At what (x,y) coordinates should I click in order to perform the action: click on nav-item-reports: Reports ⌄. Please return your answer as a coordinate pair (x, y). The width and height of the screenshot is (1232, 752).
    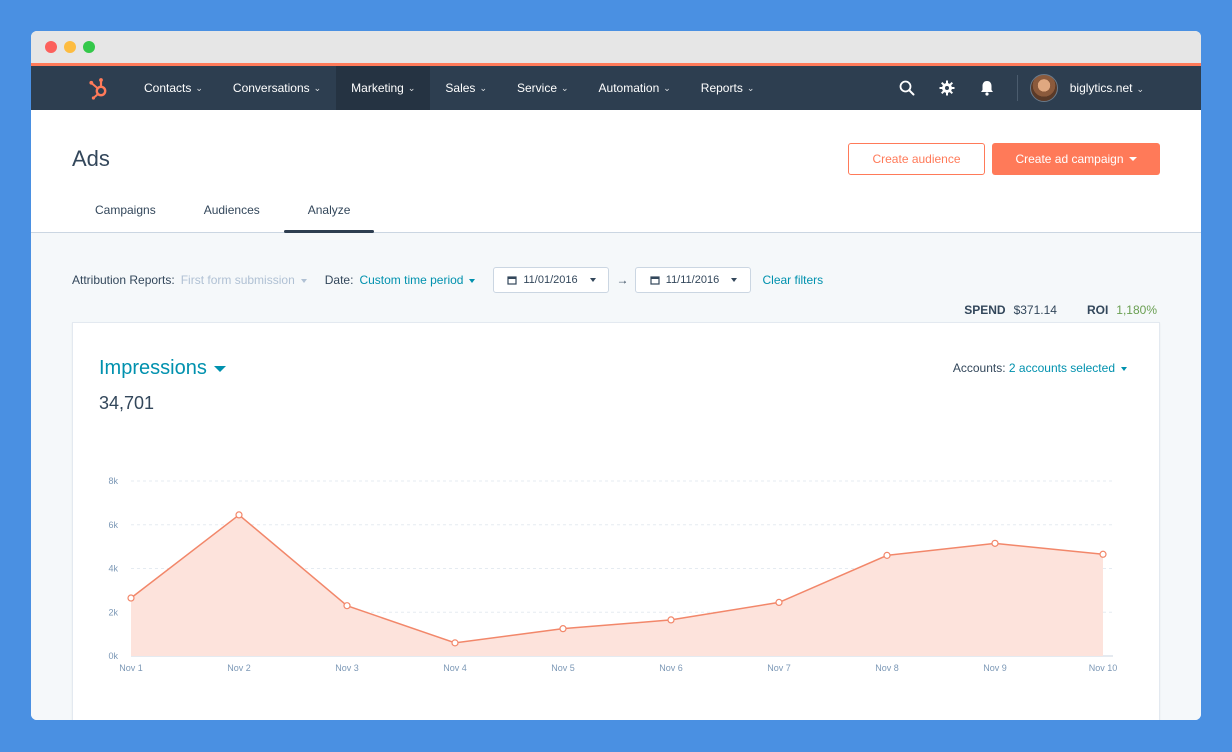
    Looking at the image, I should click on (728, 88).